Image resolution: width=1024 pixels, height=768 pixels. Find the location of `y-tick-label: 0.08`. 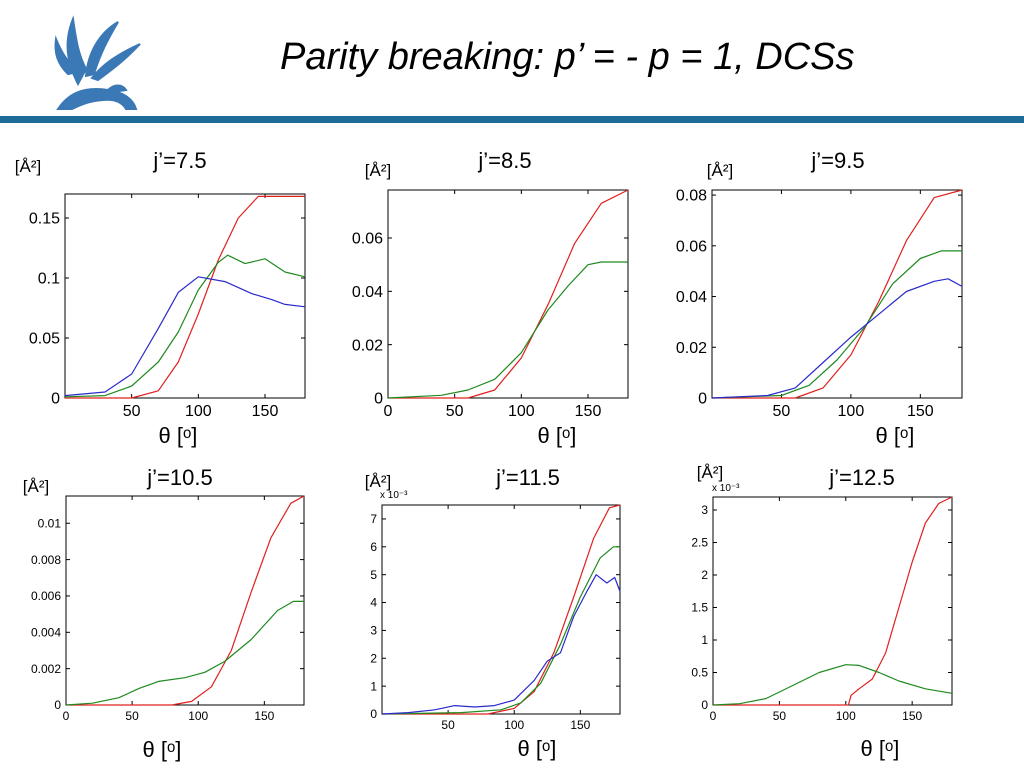

y-tick-label: 0.08 is located at coordinates (691, 196).